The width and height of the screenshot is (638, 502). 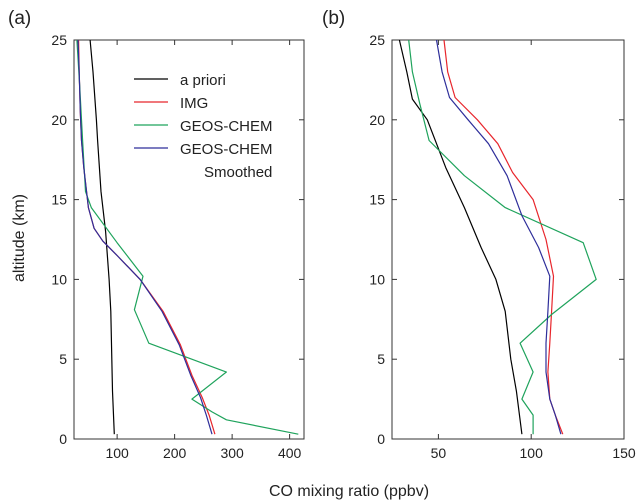 I want to click on y-tick-label-a-15: 15, so click(x=59, y=200).